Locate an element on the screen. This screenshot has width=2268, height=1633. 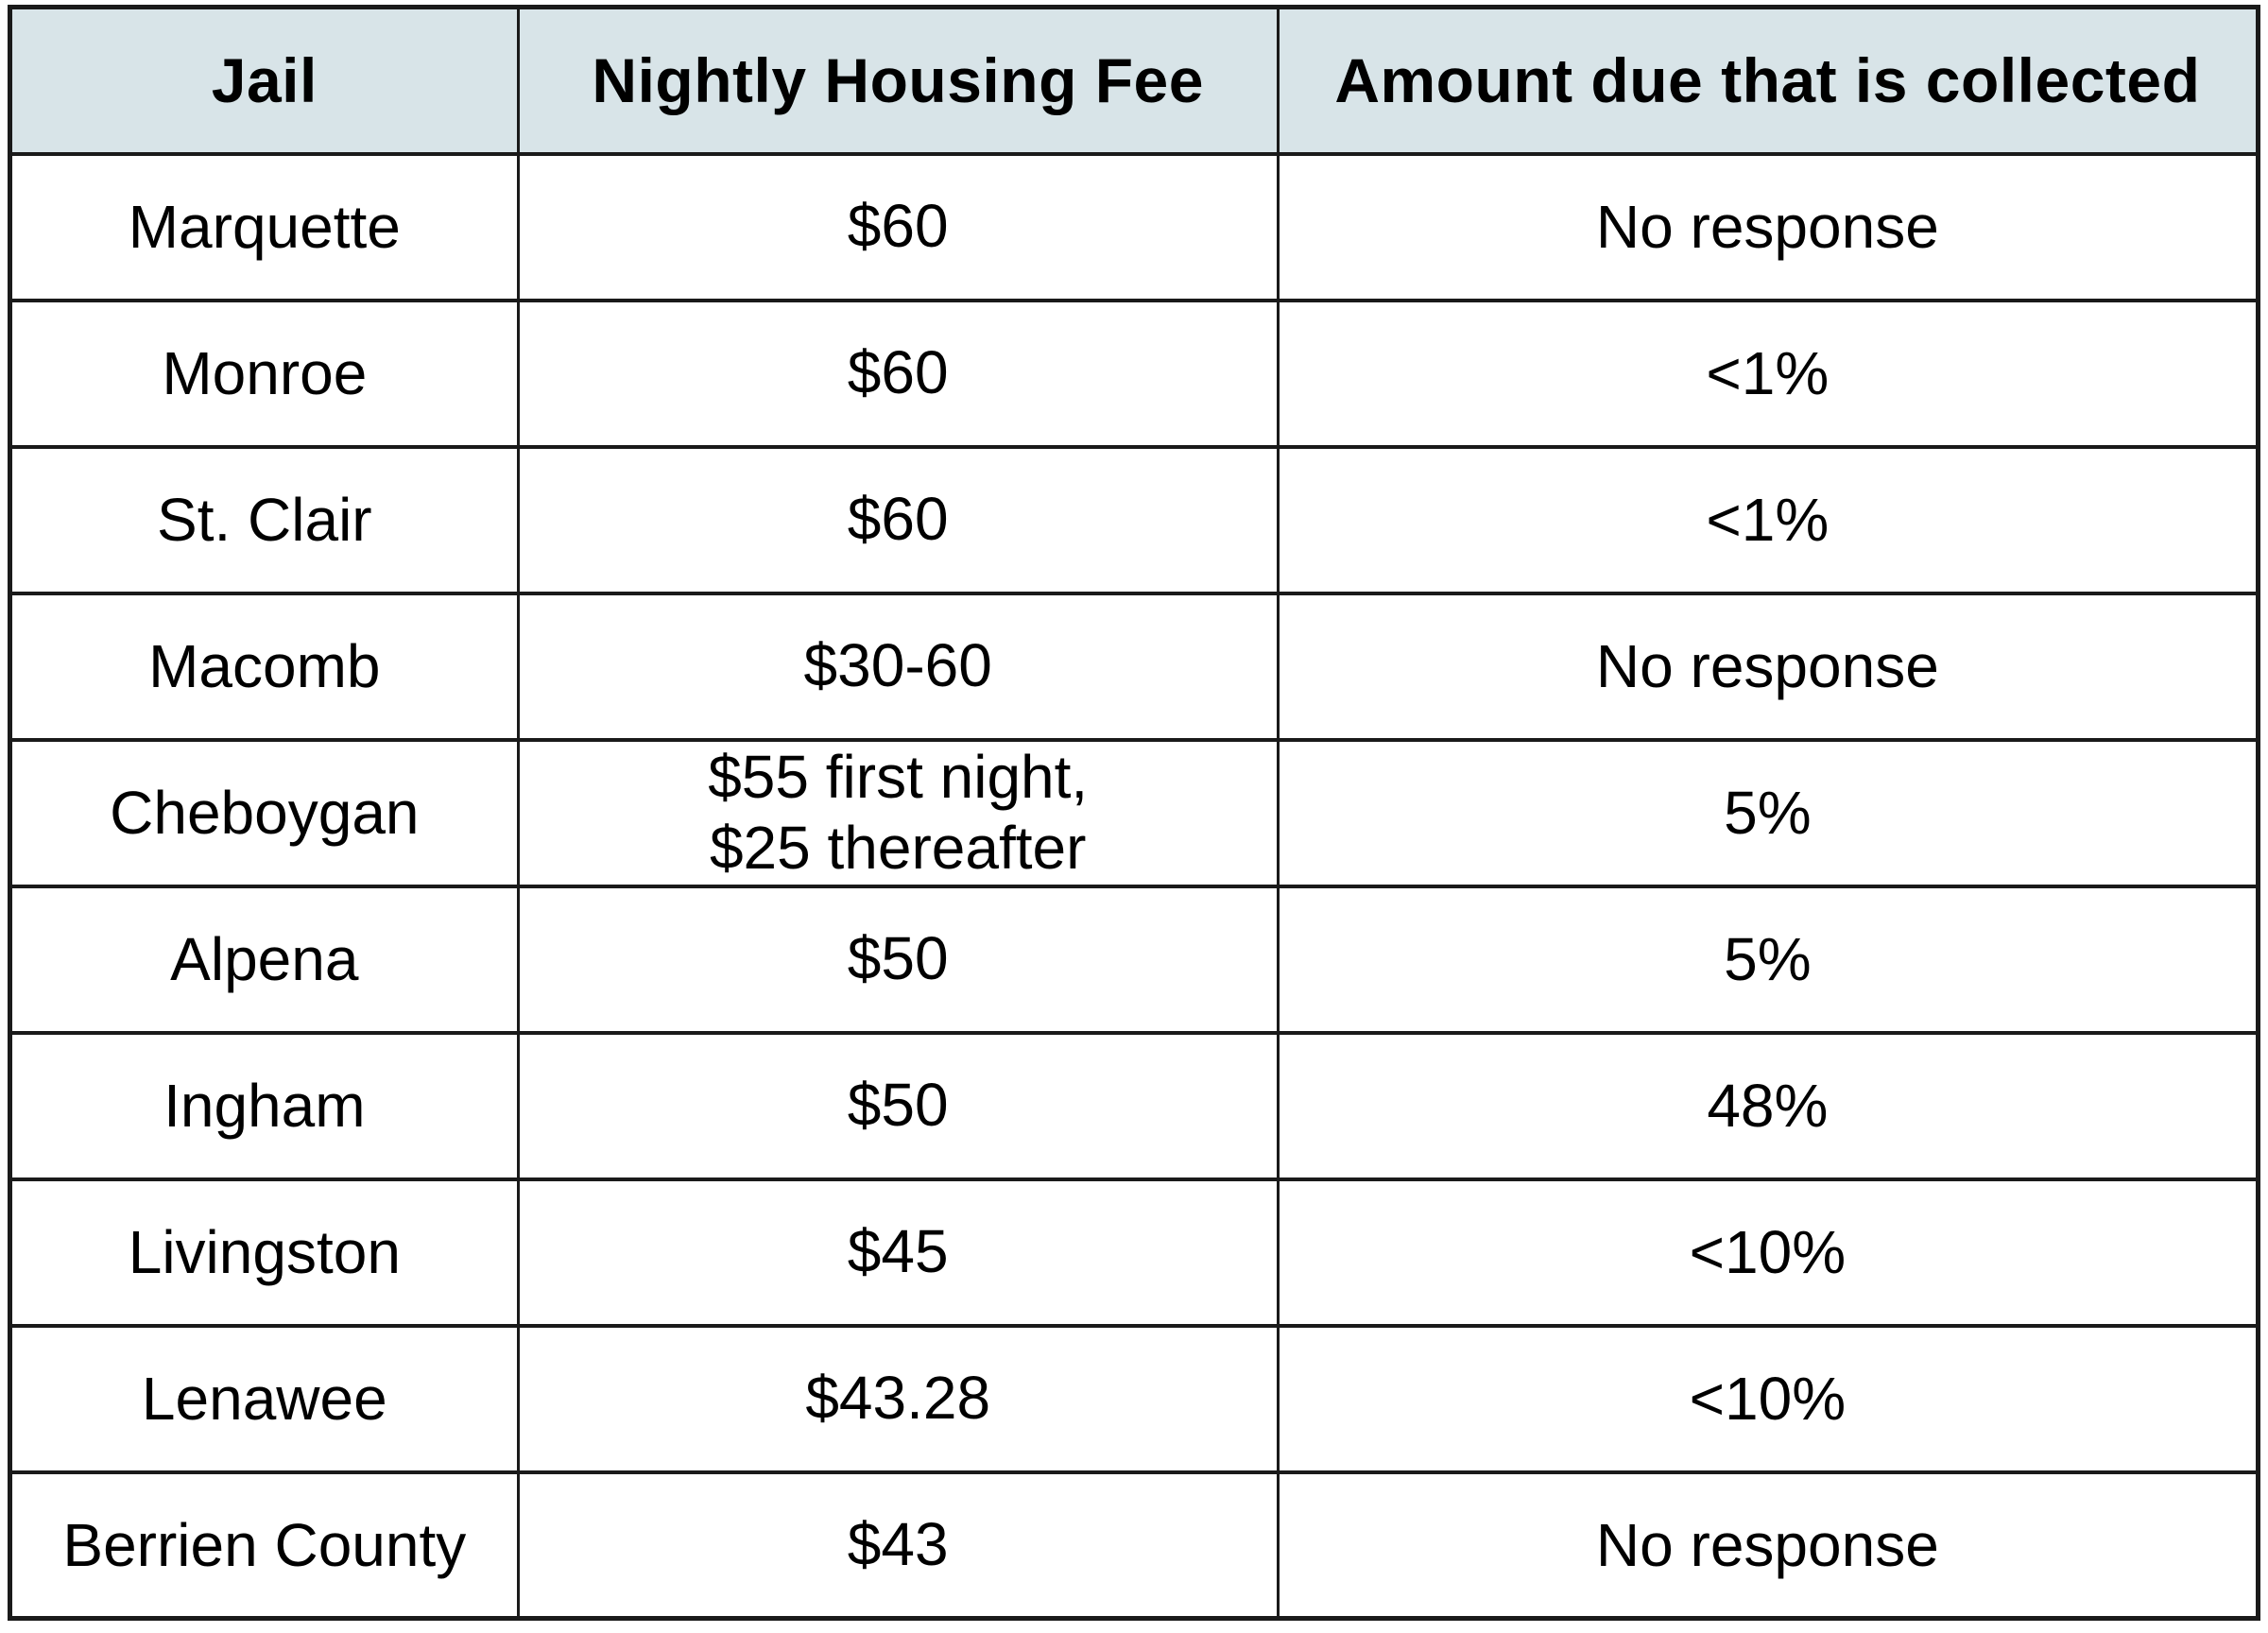
fee-cell: $43.28 is located at coordinates (898, 1399).